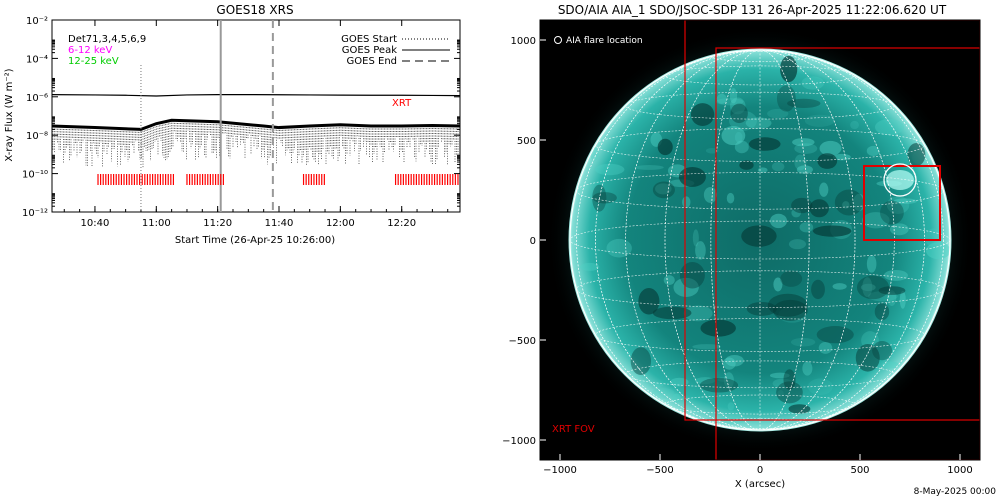 This screenshot has width=1000, height=500. What do you see at coordinates (900, 180) in the screenshot?
I see `flare-brightening` at bounding box center [900, 180].